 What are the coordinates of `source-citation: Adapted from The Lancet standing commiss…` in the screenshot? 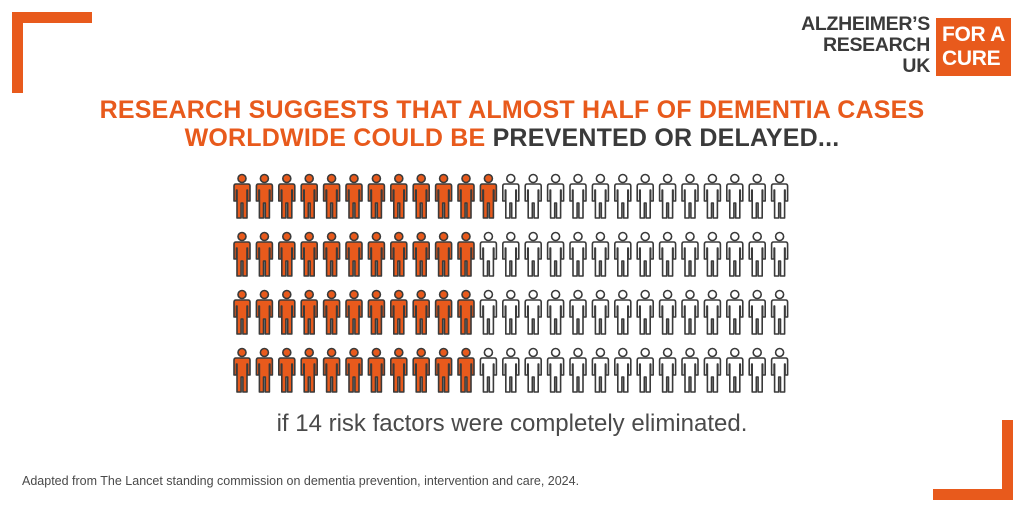 It's located at (301, 481).